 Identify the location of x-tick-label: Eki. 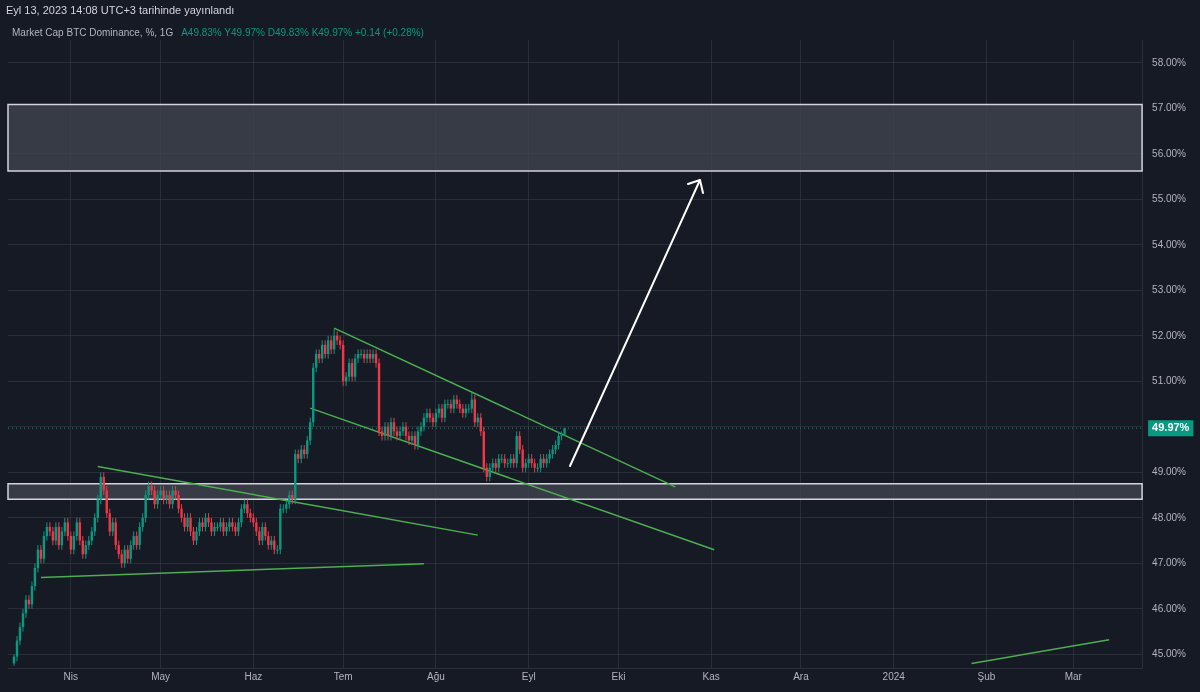
(618, 676).